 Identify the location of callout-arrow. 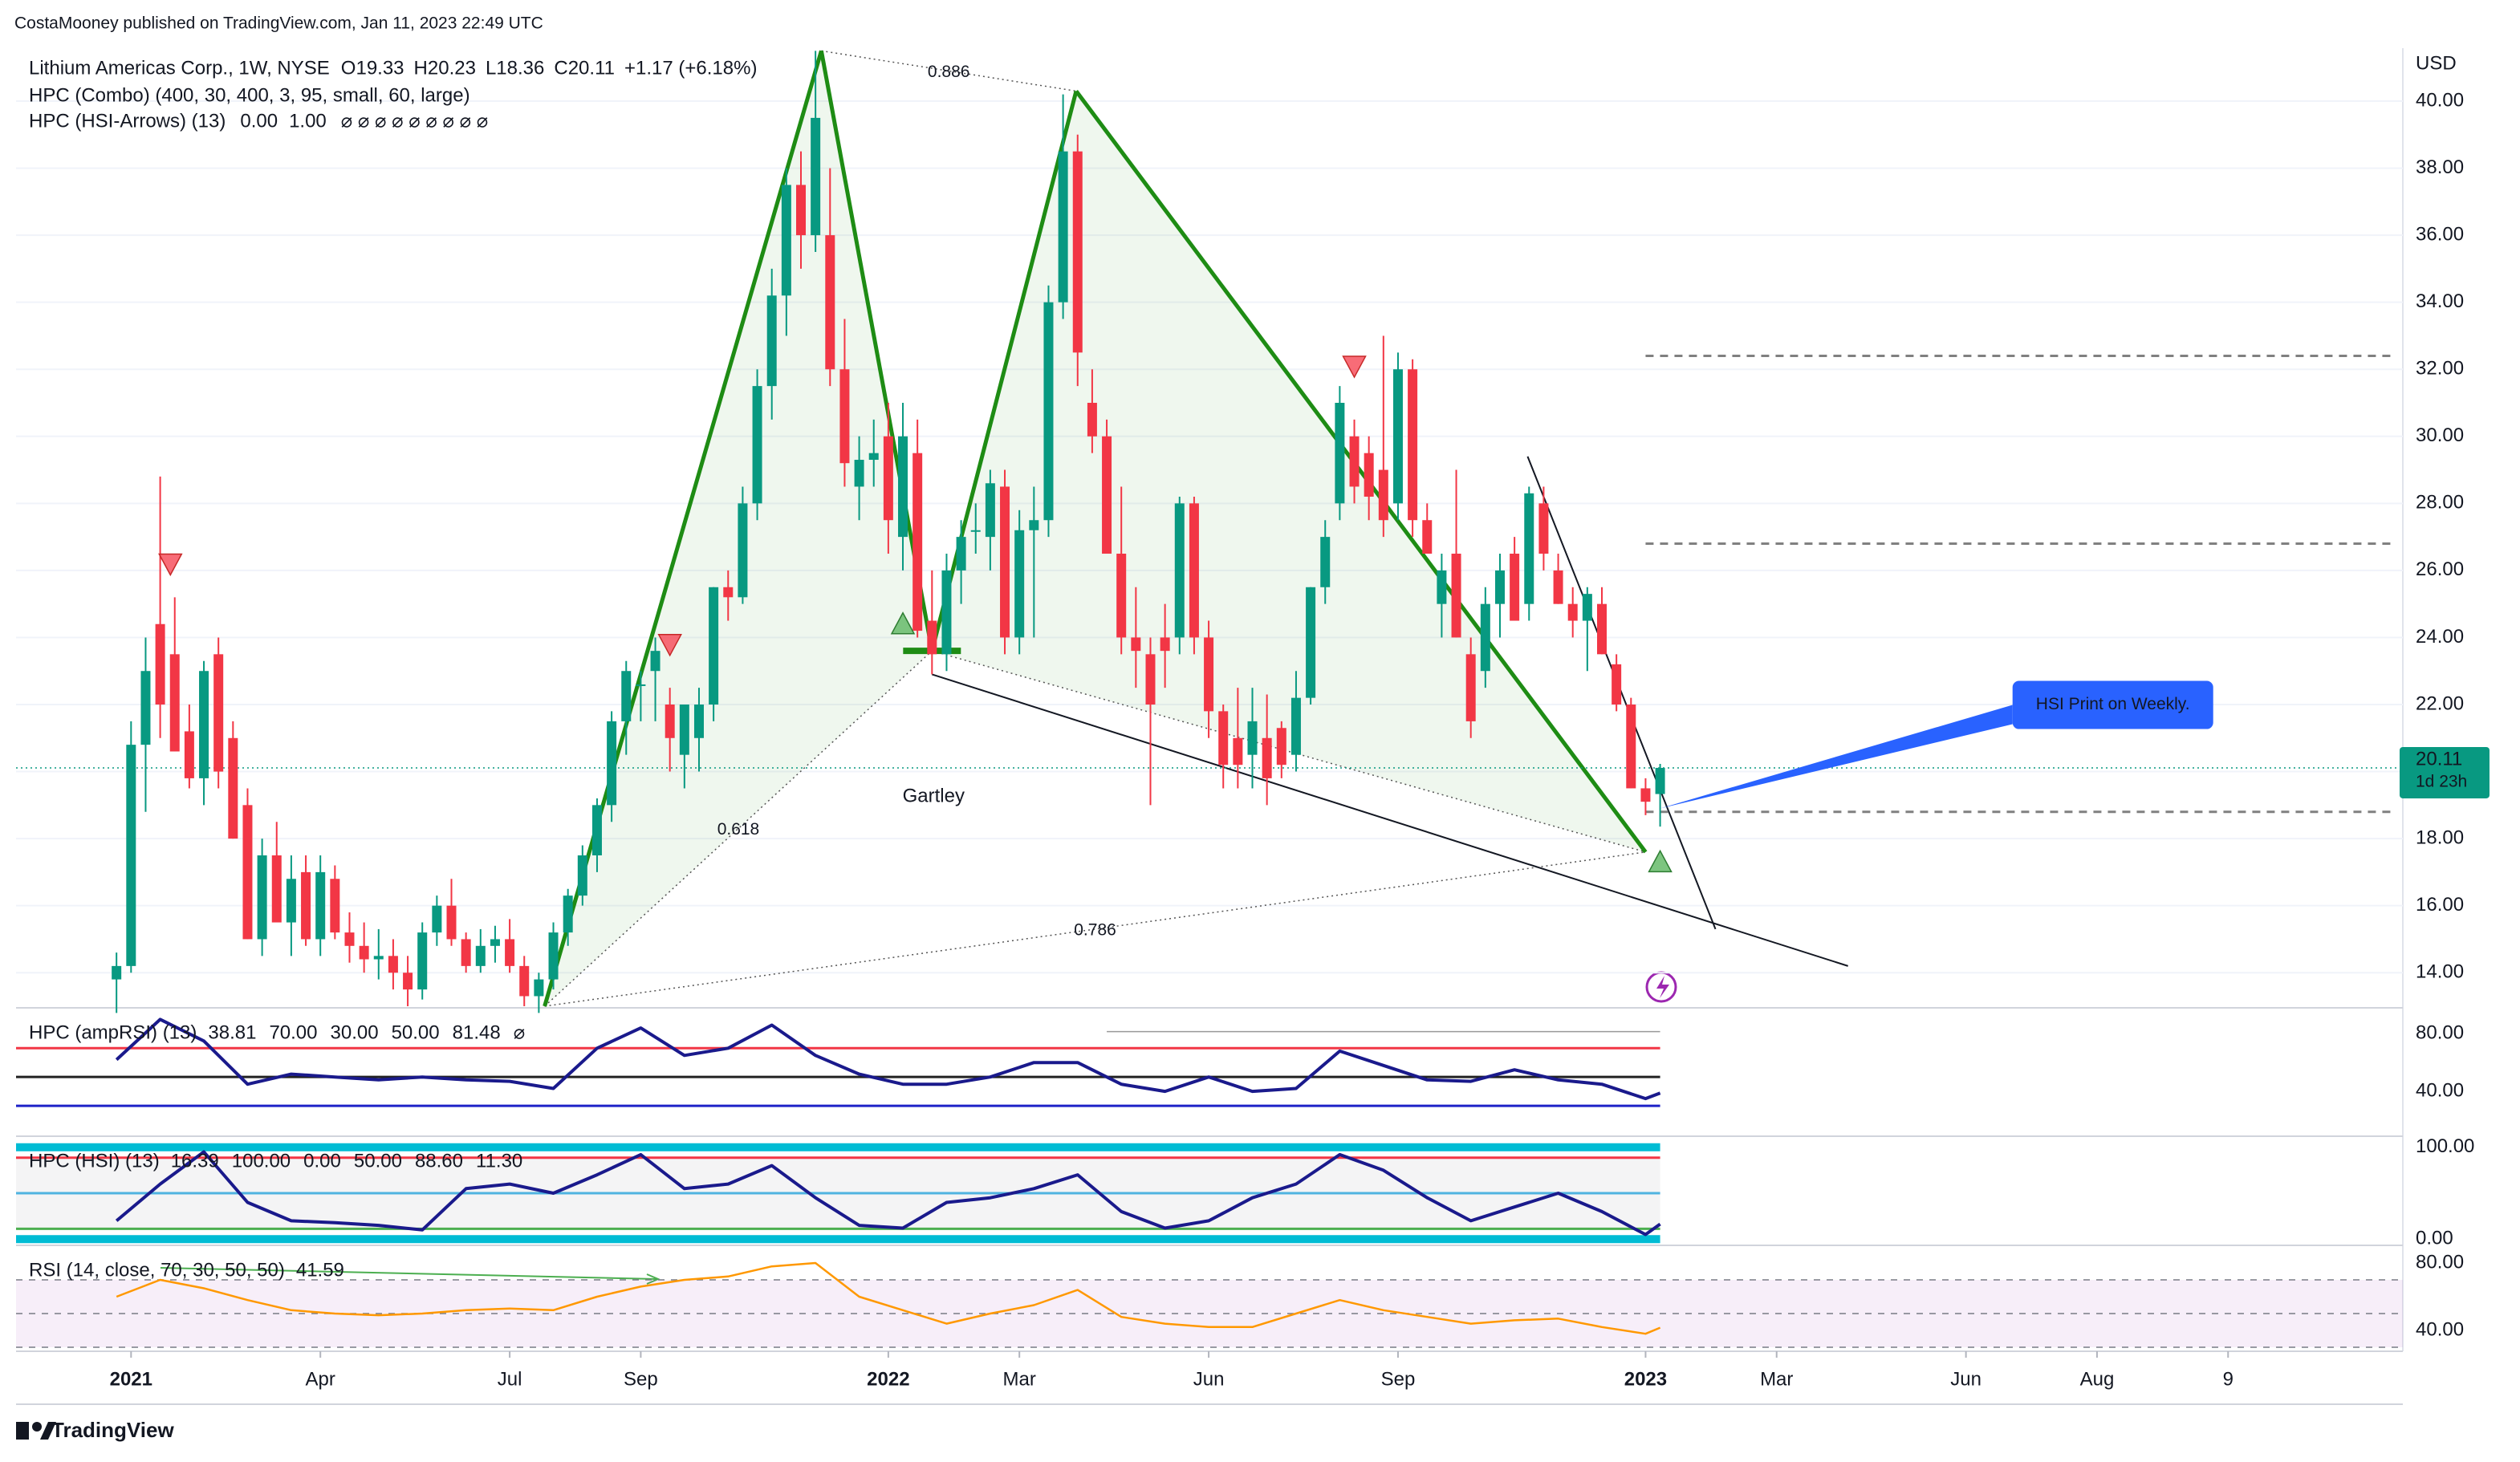
(1837, 757).